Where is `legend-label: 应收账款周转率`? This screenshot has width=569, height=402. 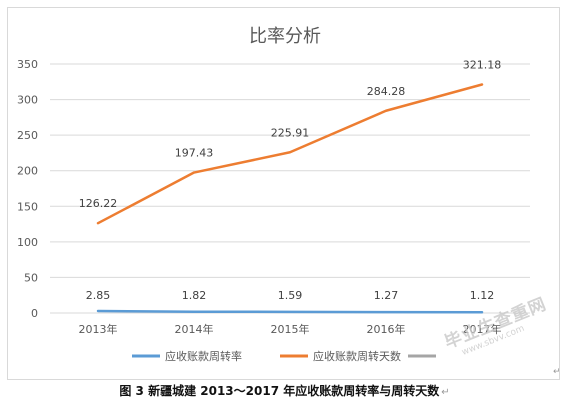
legend-label: 应收账款周转率 is located at coordinates (203, 356).